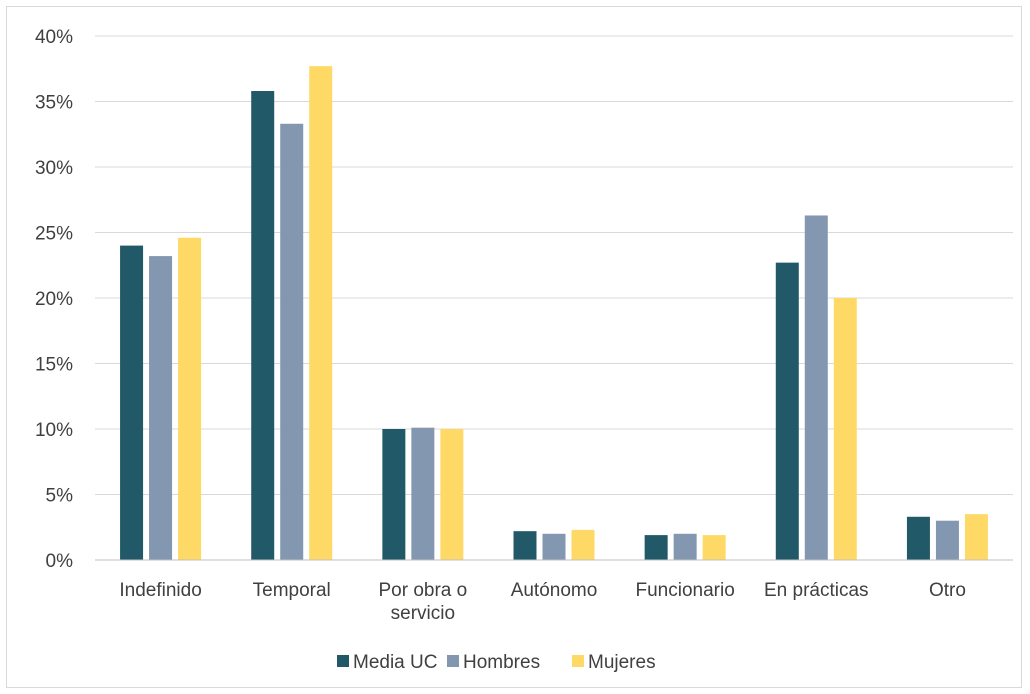 This screenshot has width=1030, height=694. Describe the element at coordinates (423, 613) in the screenshot. I see `x-tick-label: servicio` at that location.